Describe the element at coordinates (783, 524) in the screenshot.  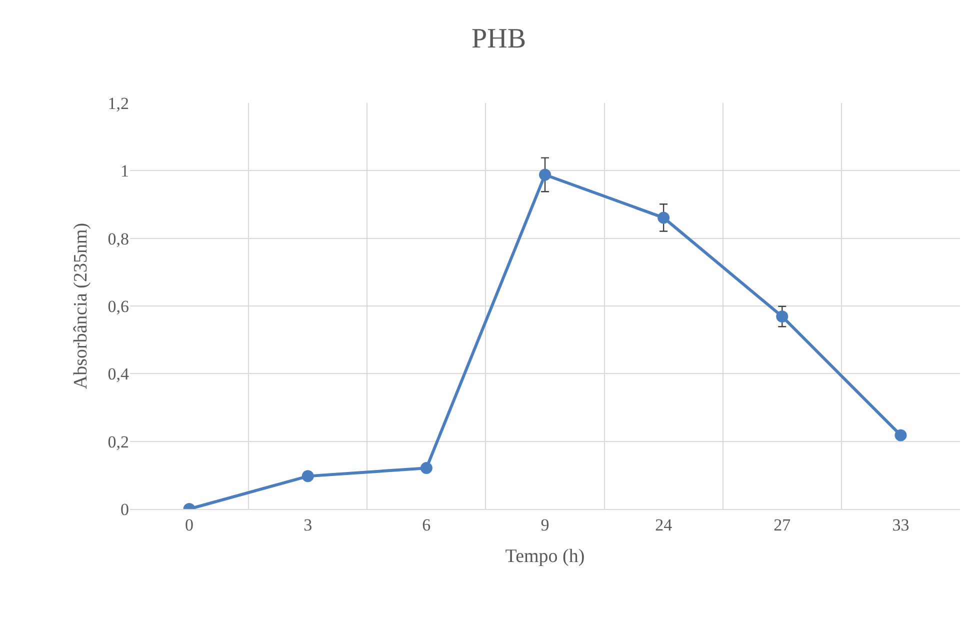
I see `x-tick-label: 27` at that location.